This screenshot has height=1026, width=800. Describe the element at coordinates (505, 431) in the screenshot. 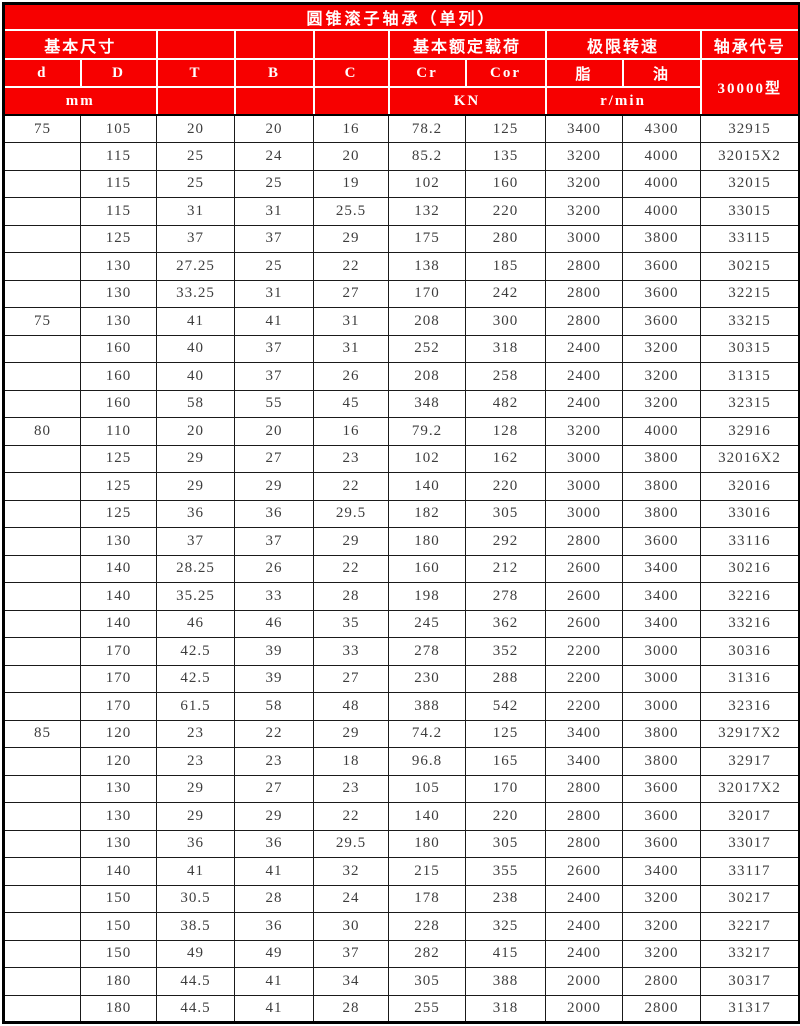

I see `cell-Cor: 128` at that location.